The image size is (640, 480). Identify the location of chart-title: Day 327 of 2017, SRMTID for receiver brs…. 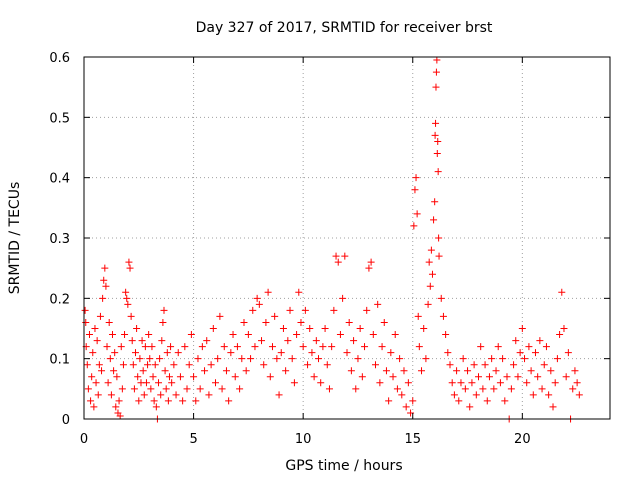
(344, 28).